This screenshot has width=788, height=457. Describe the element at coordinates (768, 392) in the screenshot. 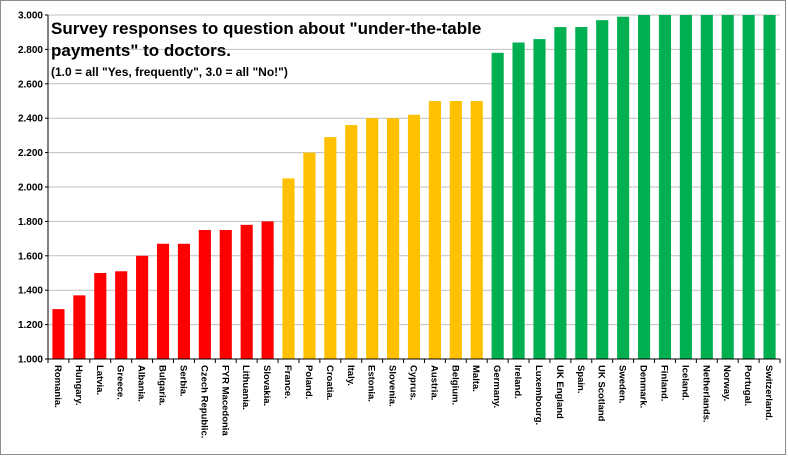

I see `x-tick-label: Switzerland.` at that location.